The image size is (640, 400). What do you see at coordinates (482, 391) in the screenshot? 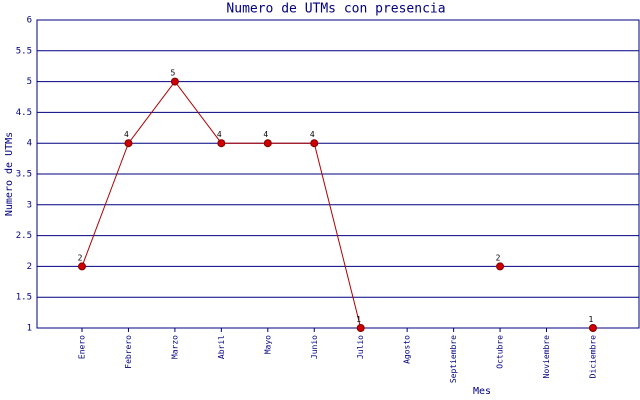
I see `x-axis-label: Mes` at bounding box center [482, 391].